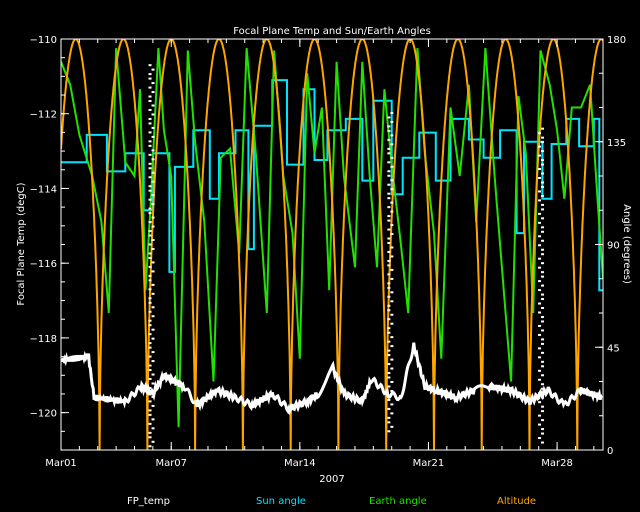 The height and width of the screenshot is (512, 640). I want to click on y-left-tick-label: −116, so click(43, 264).